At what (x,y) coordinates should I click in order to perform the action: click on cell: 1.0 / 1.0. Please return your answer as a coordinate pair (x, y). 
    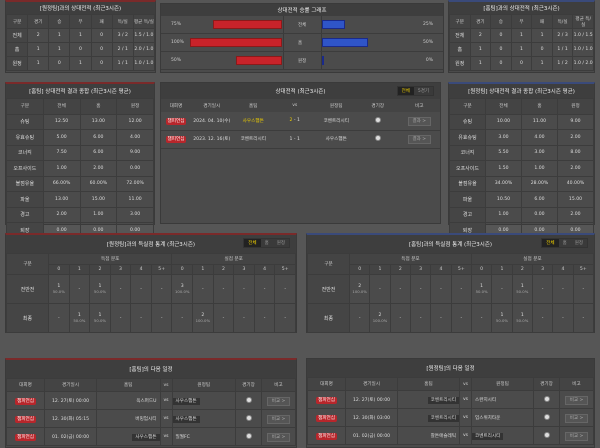
    Looking at the image, I should click on (144, 63).